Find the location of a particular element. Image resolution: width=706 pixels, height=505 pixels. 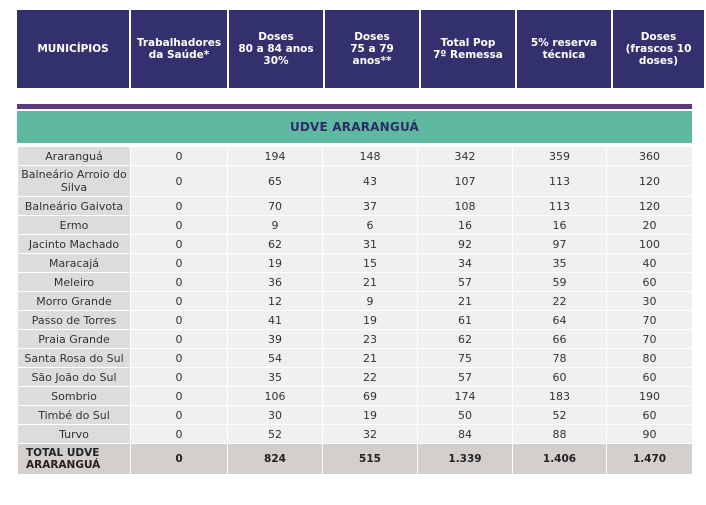

header-total-pop: Total Pop 7º Remessa is located at coordinates (468, 49).